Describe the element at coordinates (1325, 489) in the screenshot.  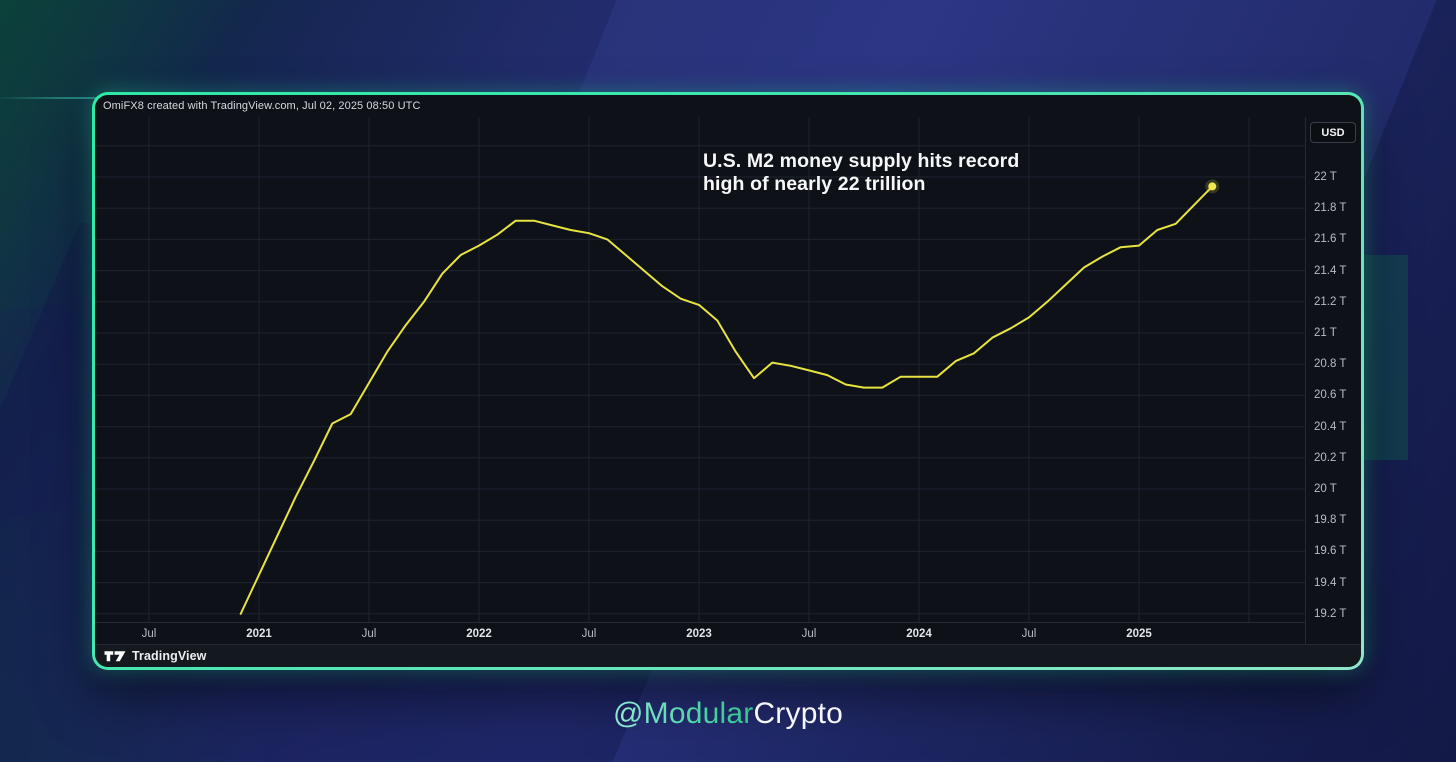
I see `price-tick-label: 20 T` at that location.